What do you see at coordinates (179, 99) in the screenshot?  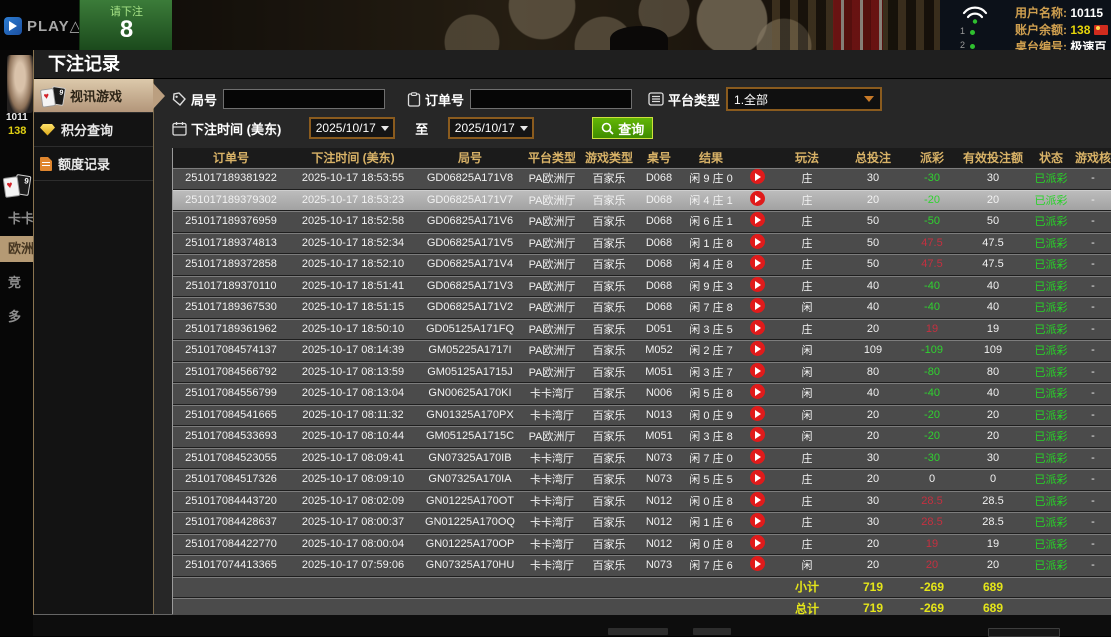 I see `tag-icon` at bounding box center [179, 99].